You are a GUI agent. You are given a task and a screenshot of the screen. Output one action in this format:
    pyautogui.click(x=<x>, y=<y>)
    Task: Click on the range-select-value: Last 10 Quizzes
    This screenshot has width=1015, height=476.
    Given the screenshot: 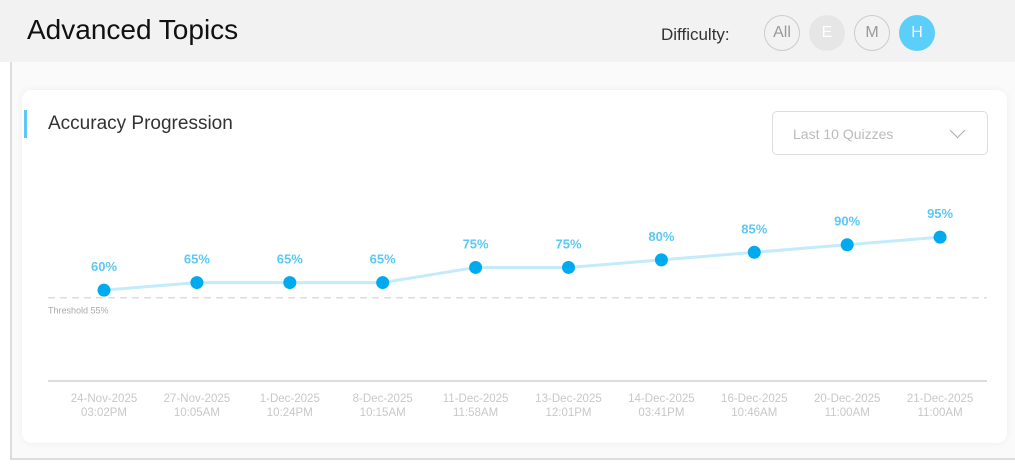 What is the action you would take?
    pyautogui.click(x=843, y=134)
    